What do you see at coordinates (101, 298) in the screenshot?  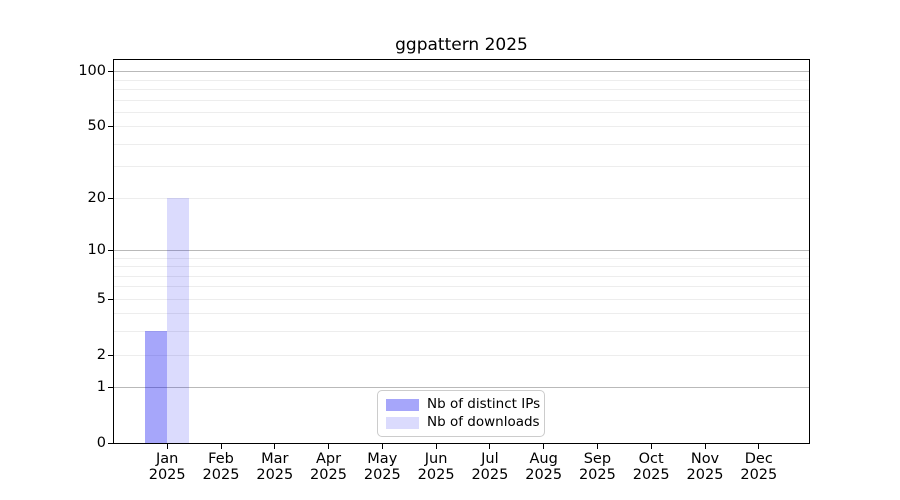 I see `y-tick-label-5: 5` at bounding box center [101, 298].